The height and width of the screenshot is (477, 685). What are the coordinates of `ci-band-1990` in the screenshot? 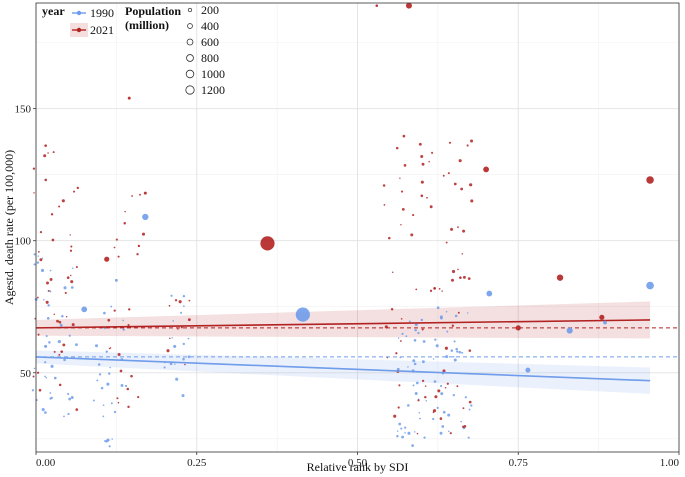 It's located at (343, 372).